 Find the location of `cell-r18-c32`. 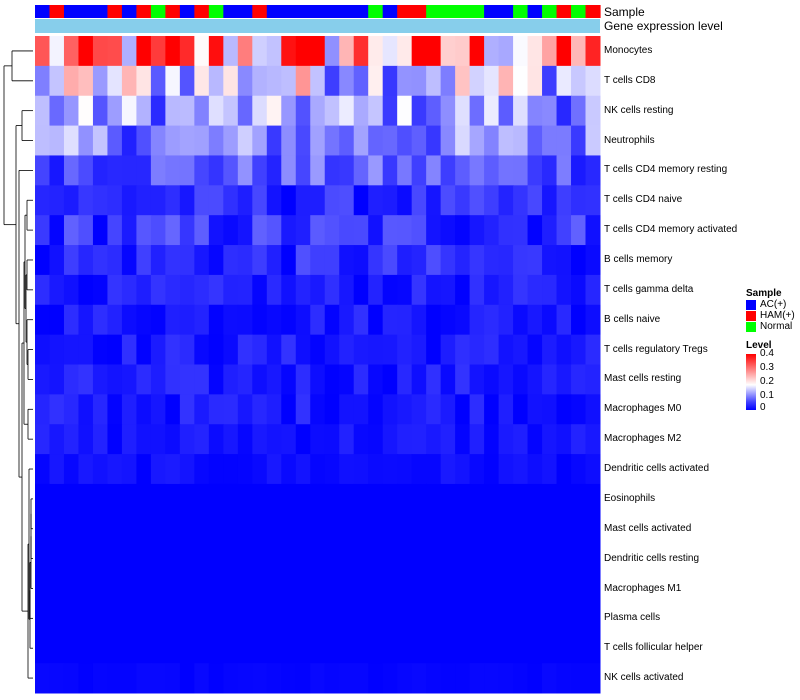

cell-r18-c32 is located at coordinates (492, 559).